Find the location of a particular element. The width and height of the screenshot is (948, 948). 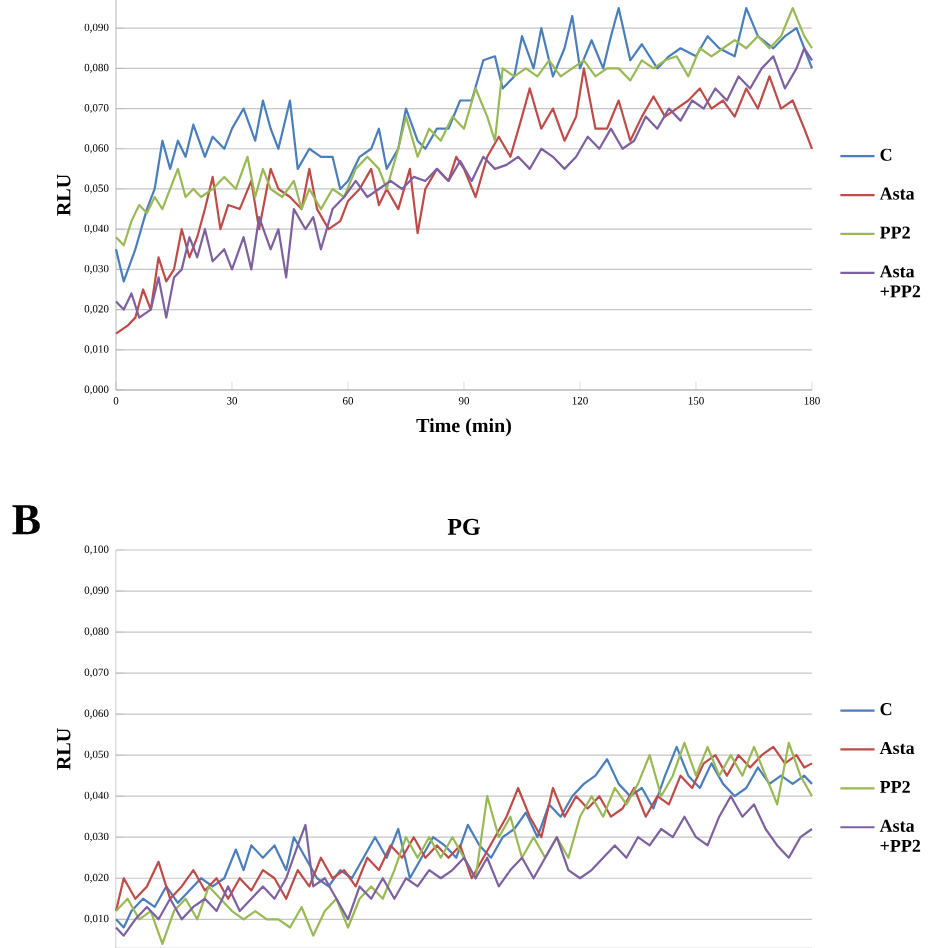

chart-title: PG is located at coordinates (464, 526).